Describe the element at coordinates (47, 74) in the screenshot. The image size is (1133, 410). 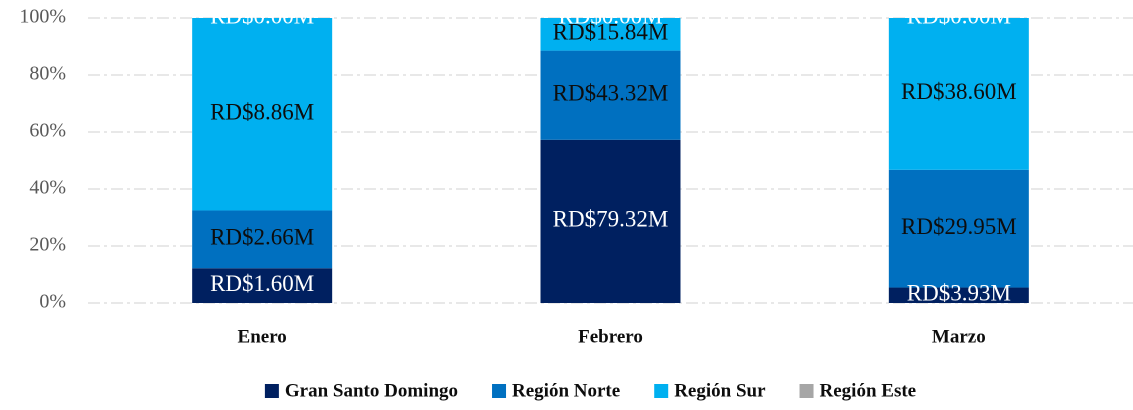
I see `y-tick-label: 80%` at that location.